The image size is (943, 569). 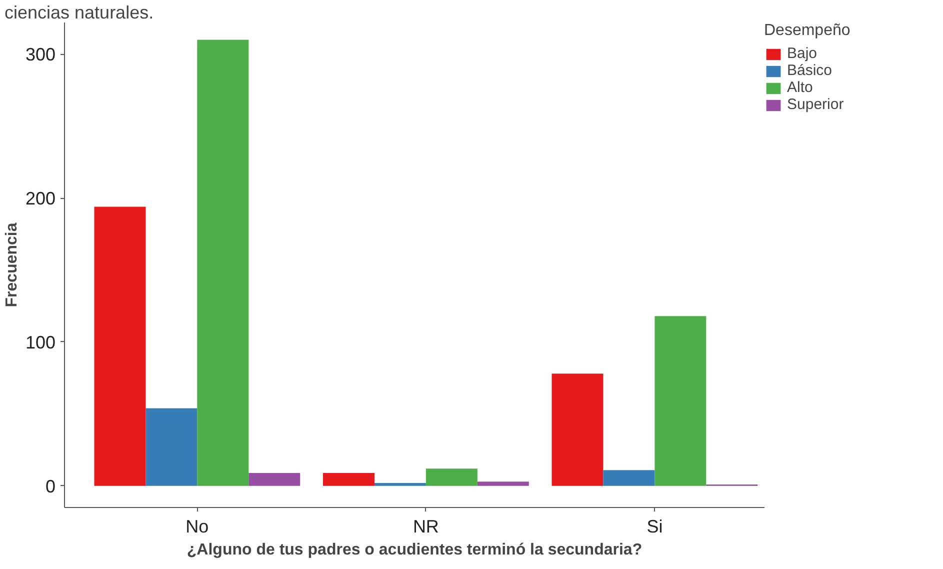 What do you see at coordinates (11, 265) in the screenshot?
I see `y-axis-title: Frecuencia` at bounding box center [11, 265].